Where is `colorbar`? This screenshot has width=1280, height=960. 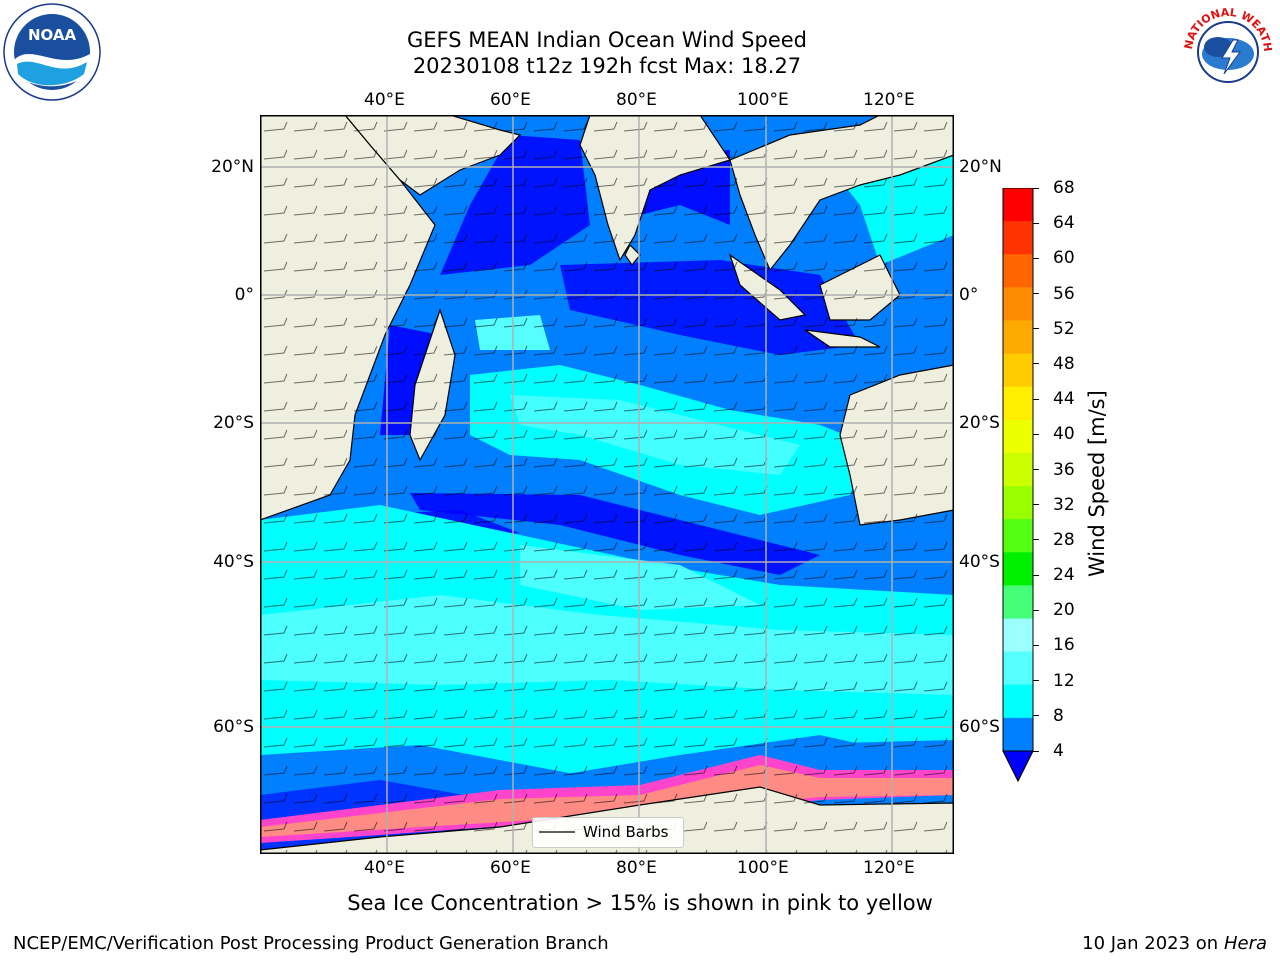
colorbar is located at coordinates (1018, 485).